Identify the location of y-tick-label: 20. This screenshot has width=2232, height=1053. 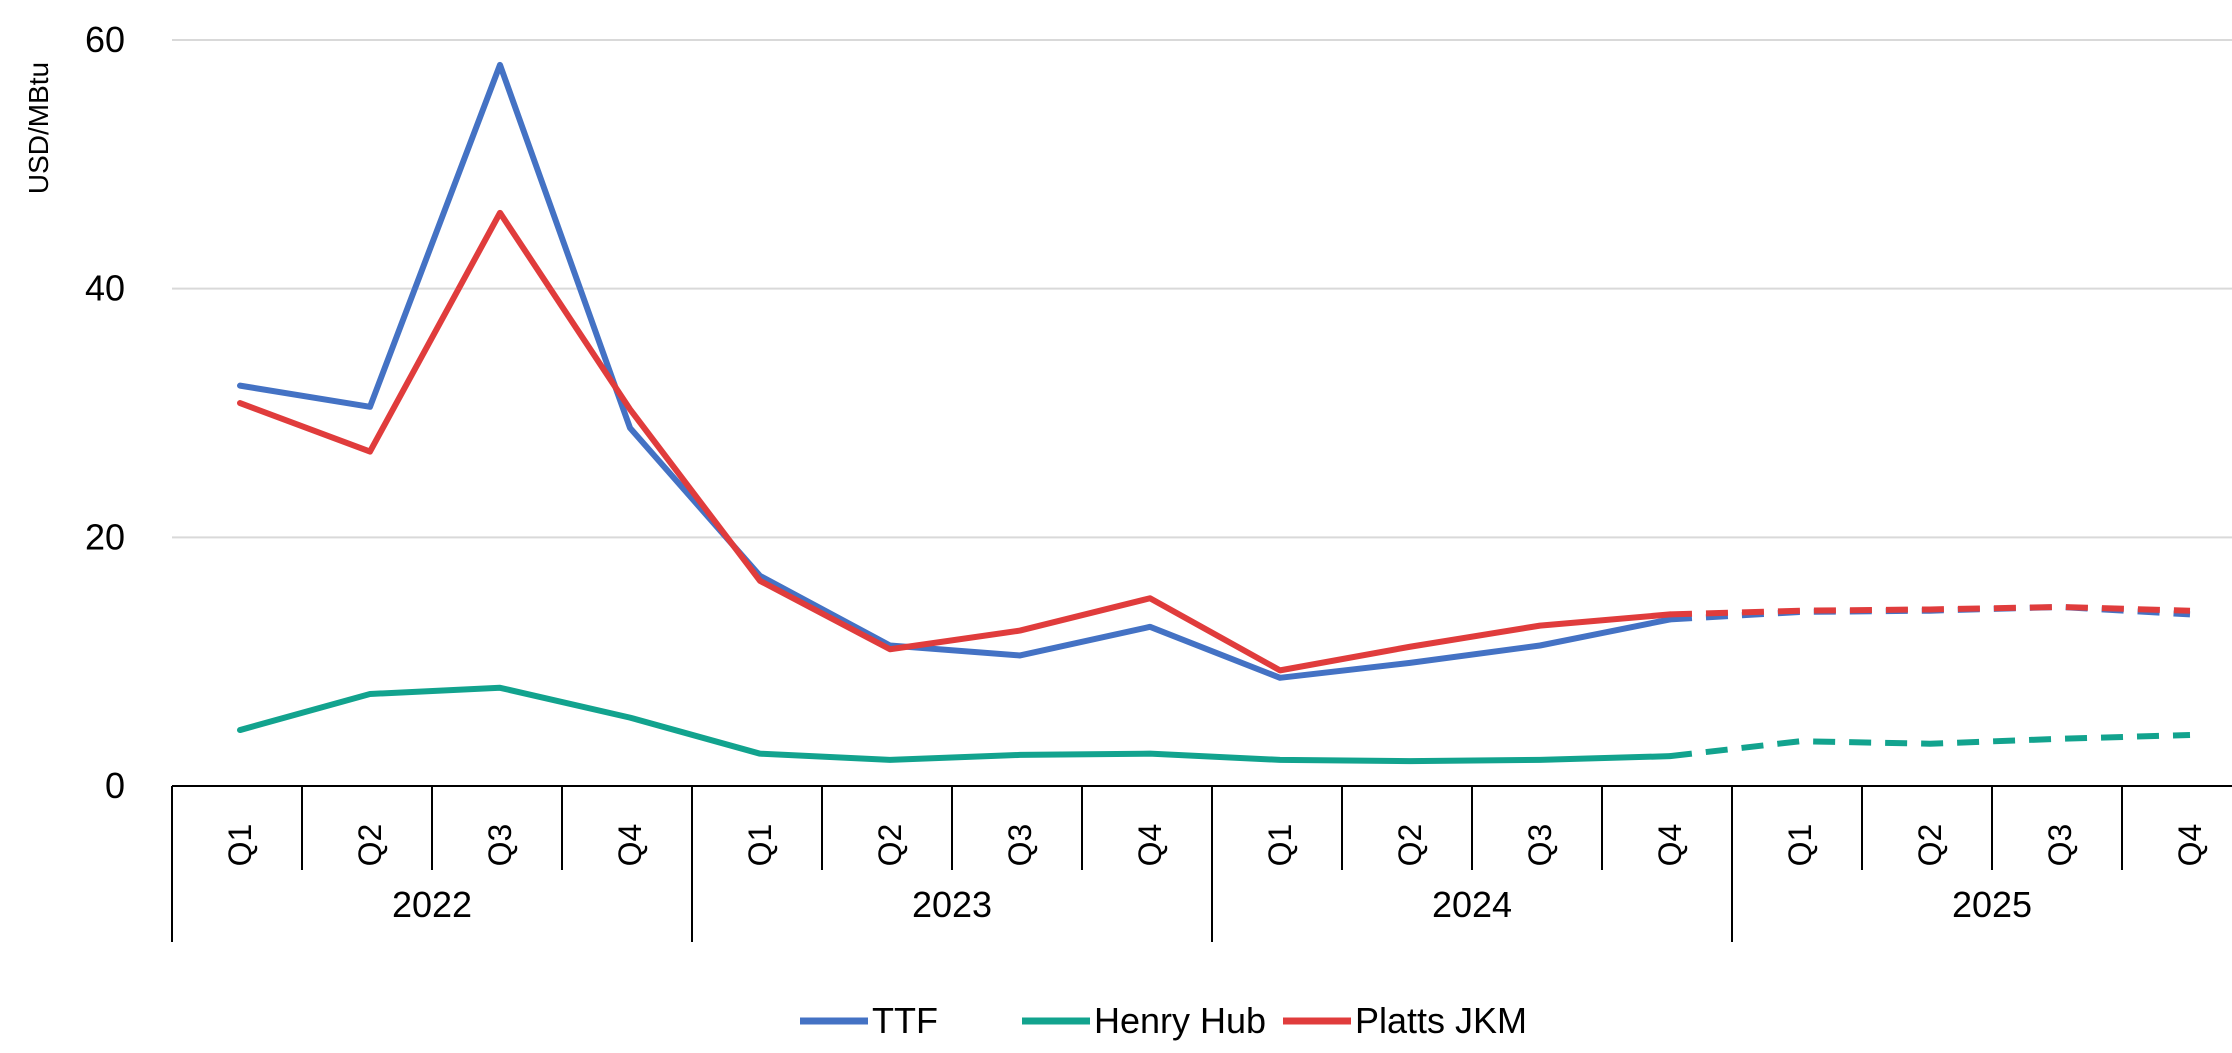
(105, 536).